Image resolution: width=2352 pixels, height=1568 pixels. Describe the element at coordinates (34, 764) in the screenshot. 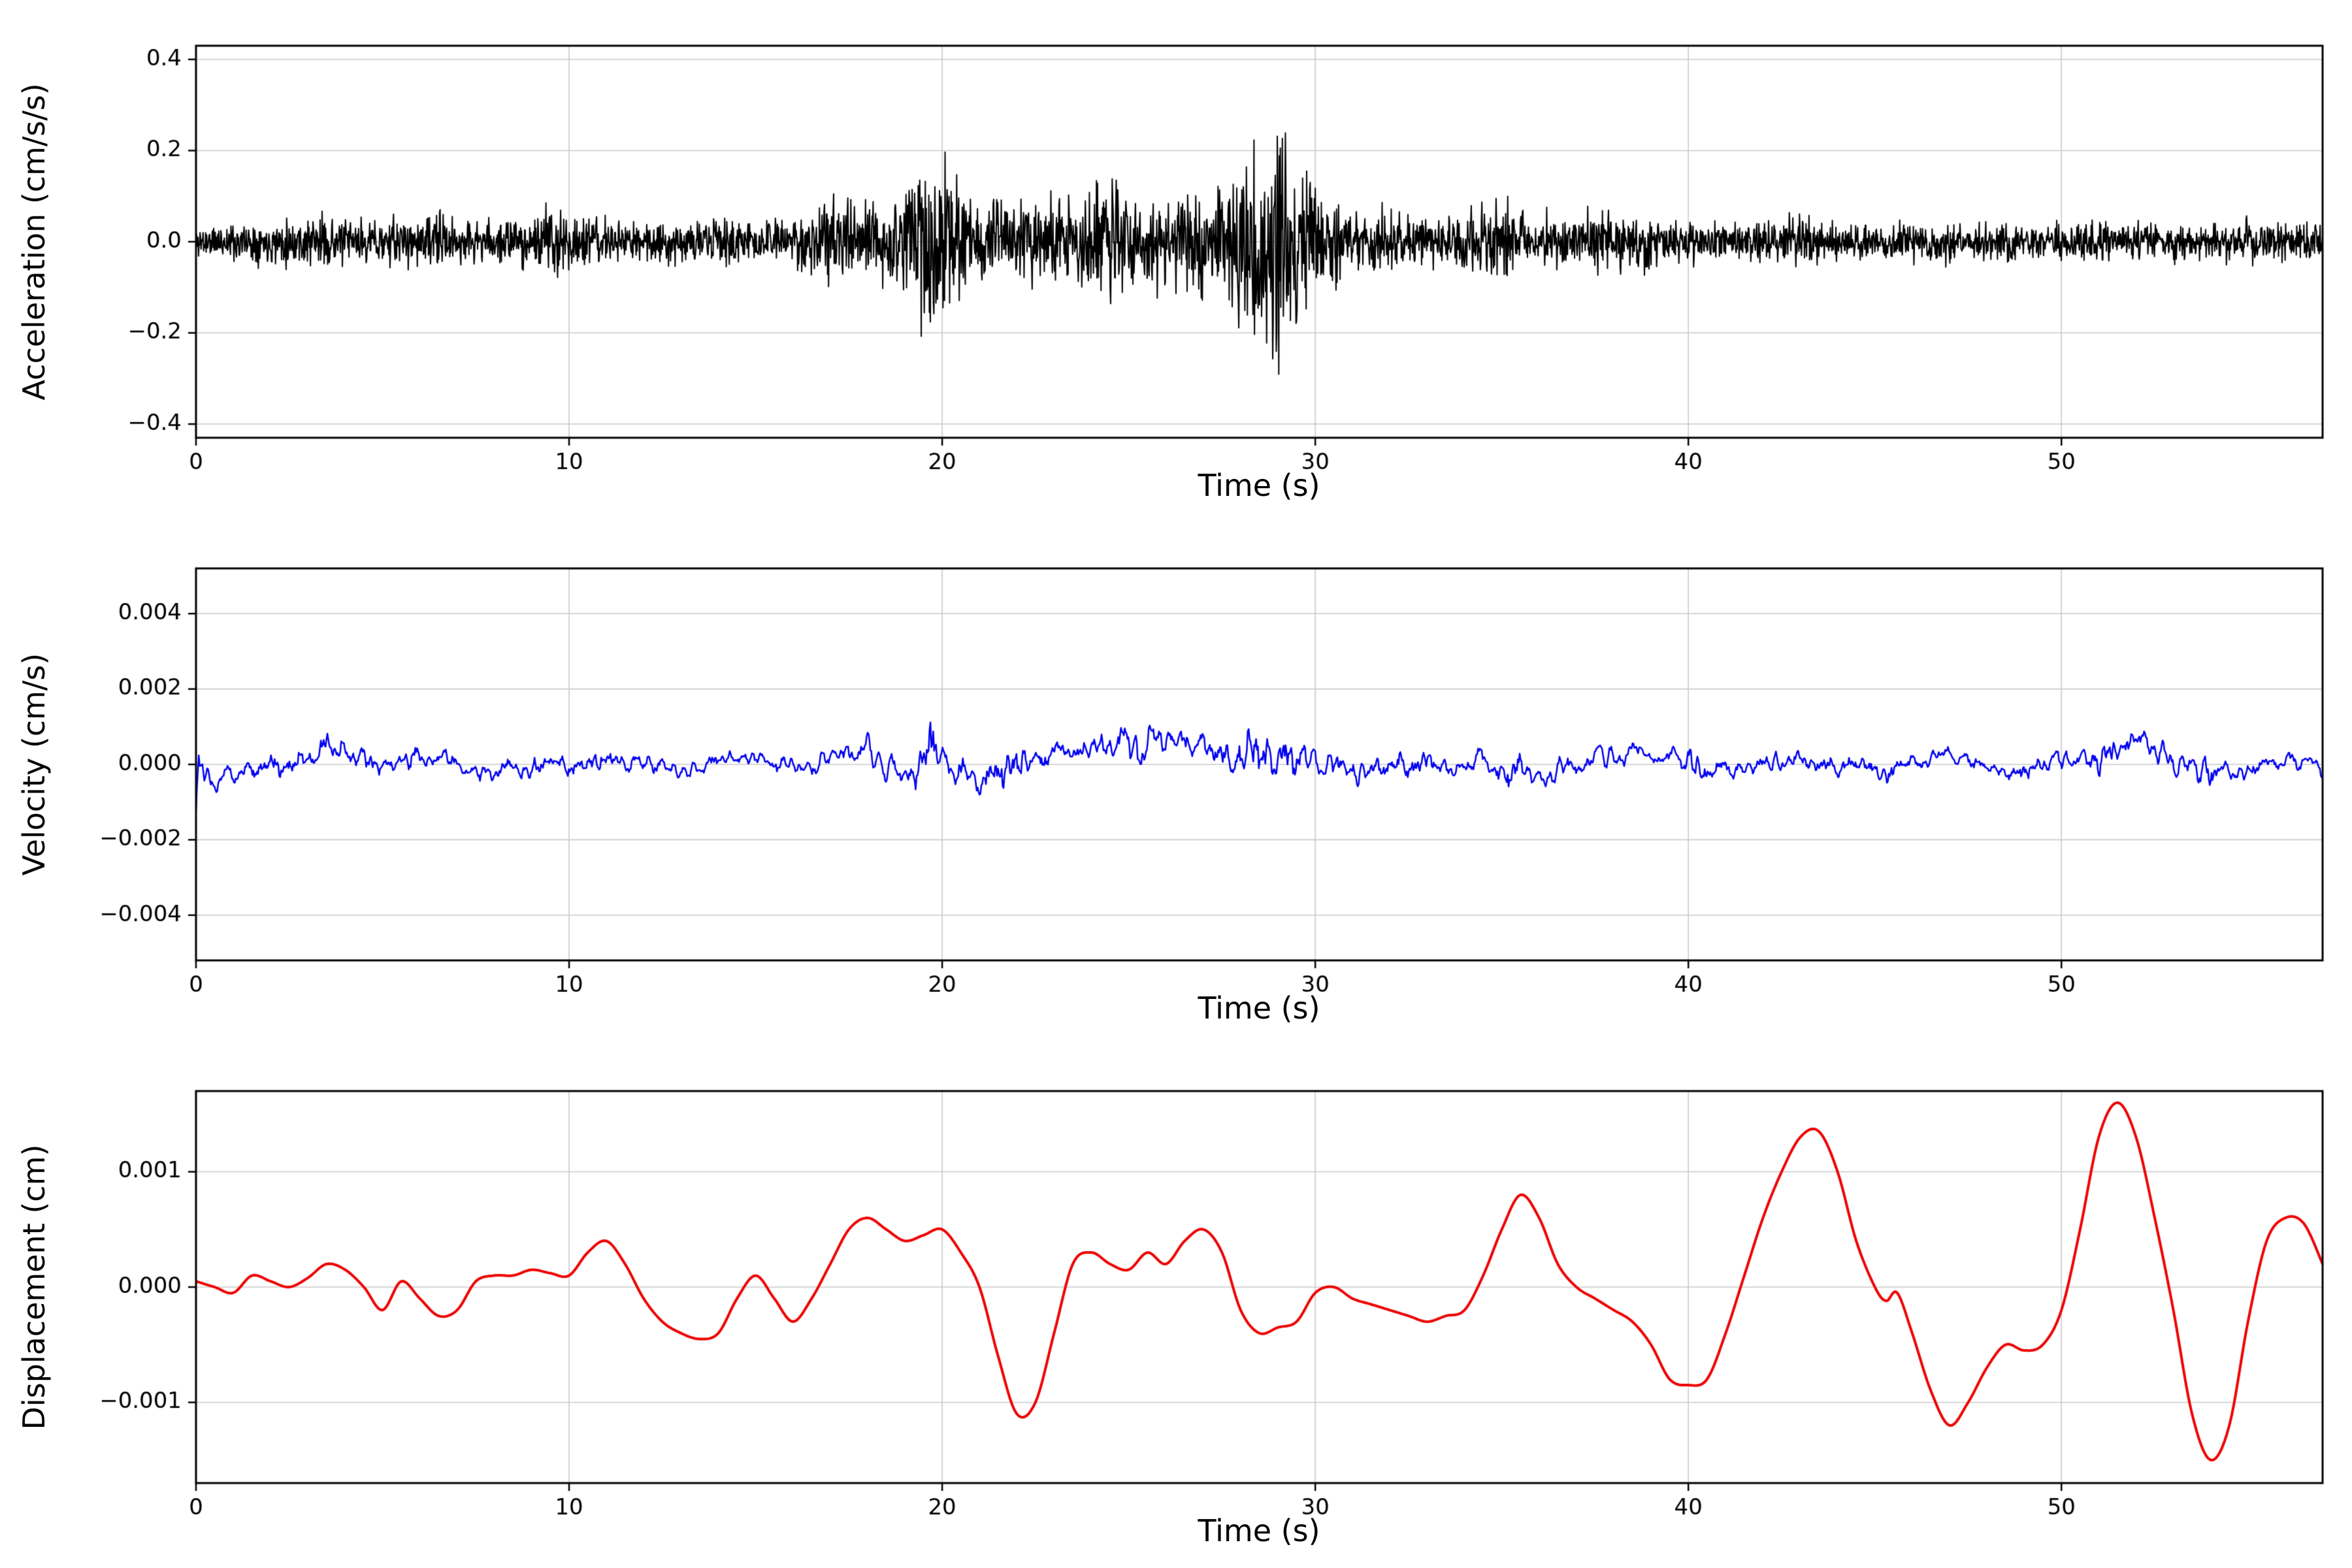

I see `velocity-ylabel: Velocity (cm/s)` at that location.